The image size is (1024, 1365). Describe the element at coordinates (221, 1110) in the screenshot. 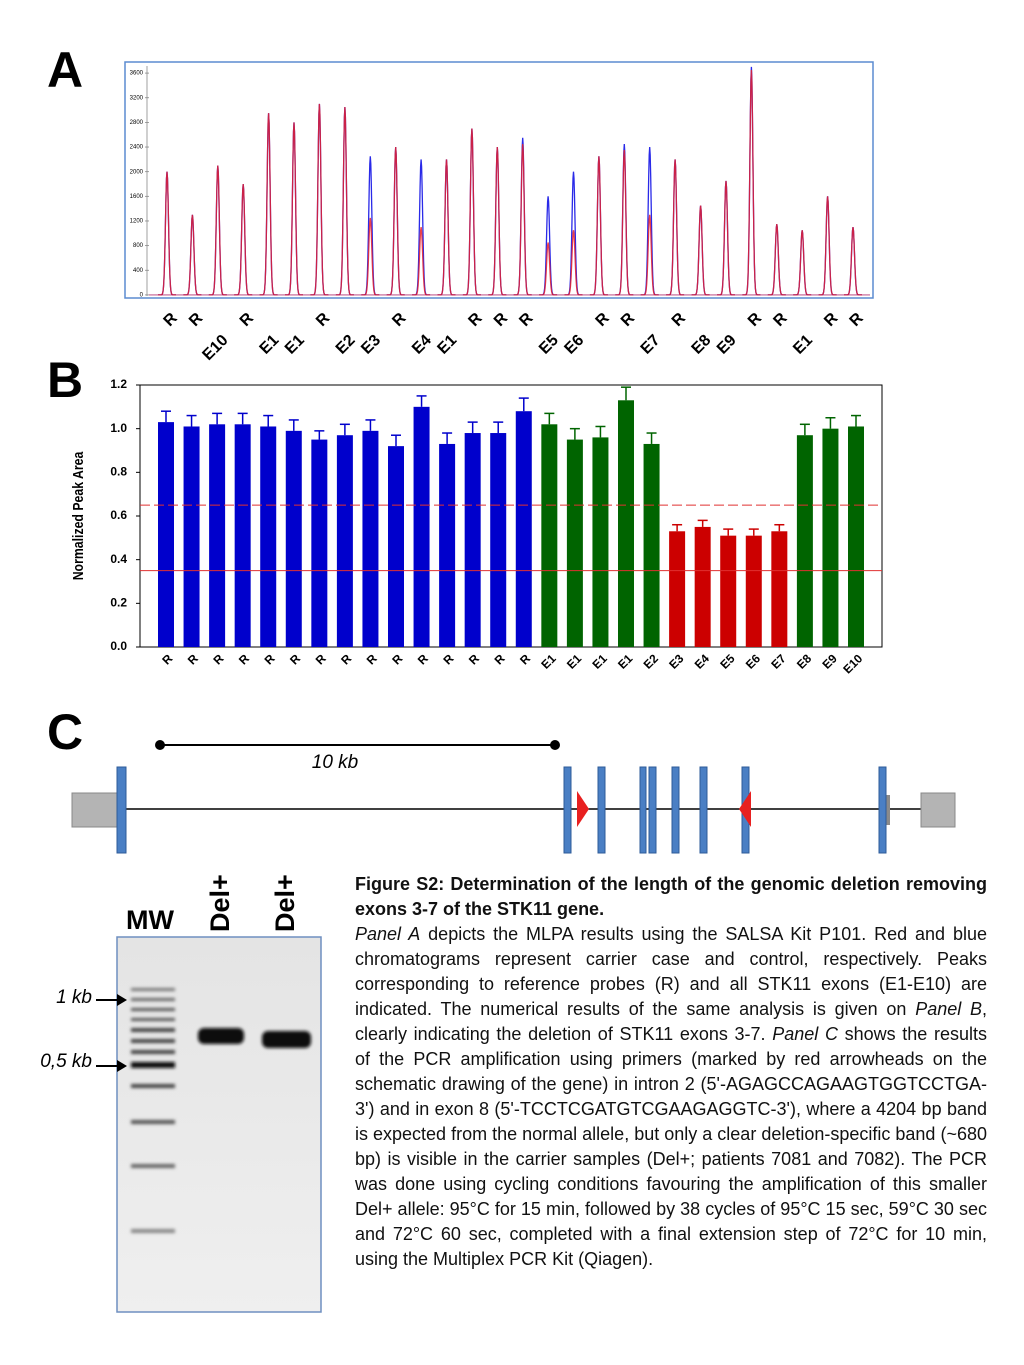

I see `ladder` at that location.